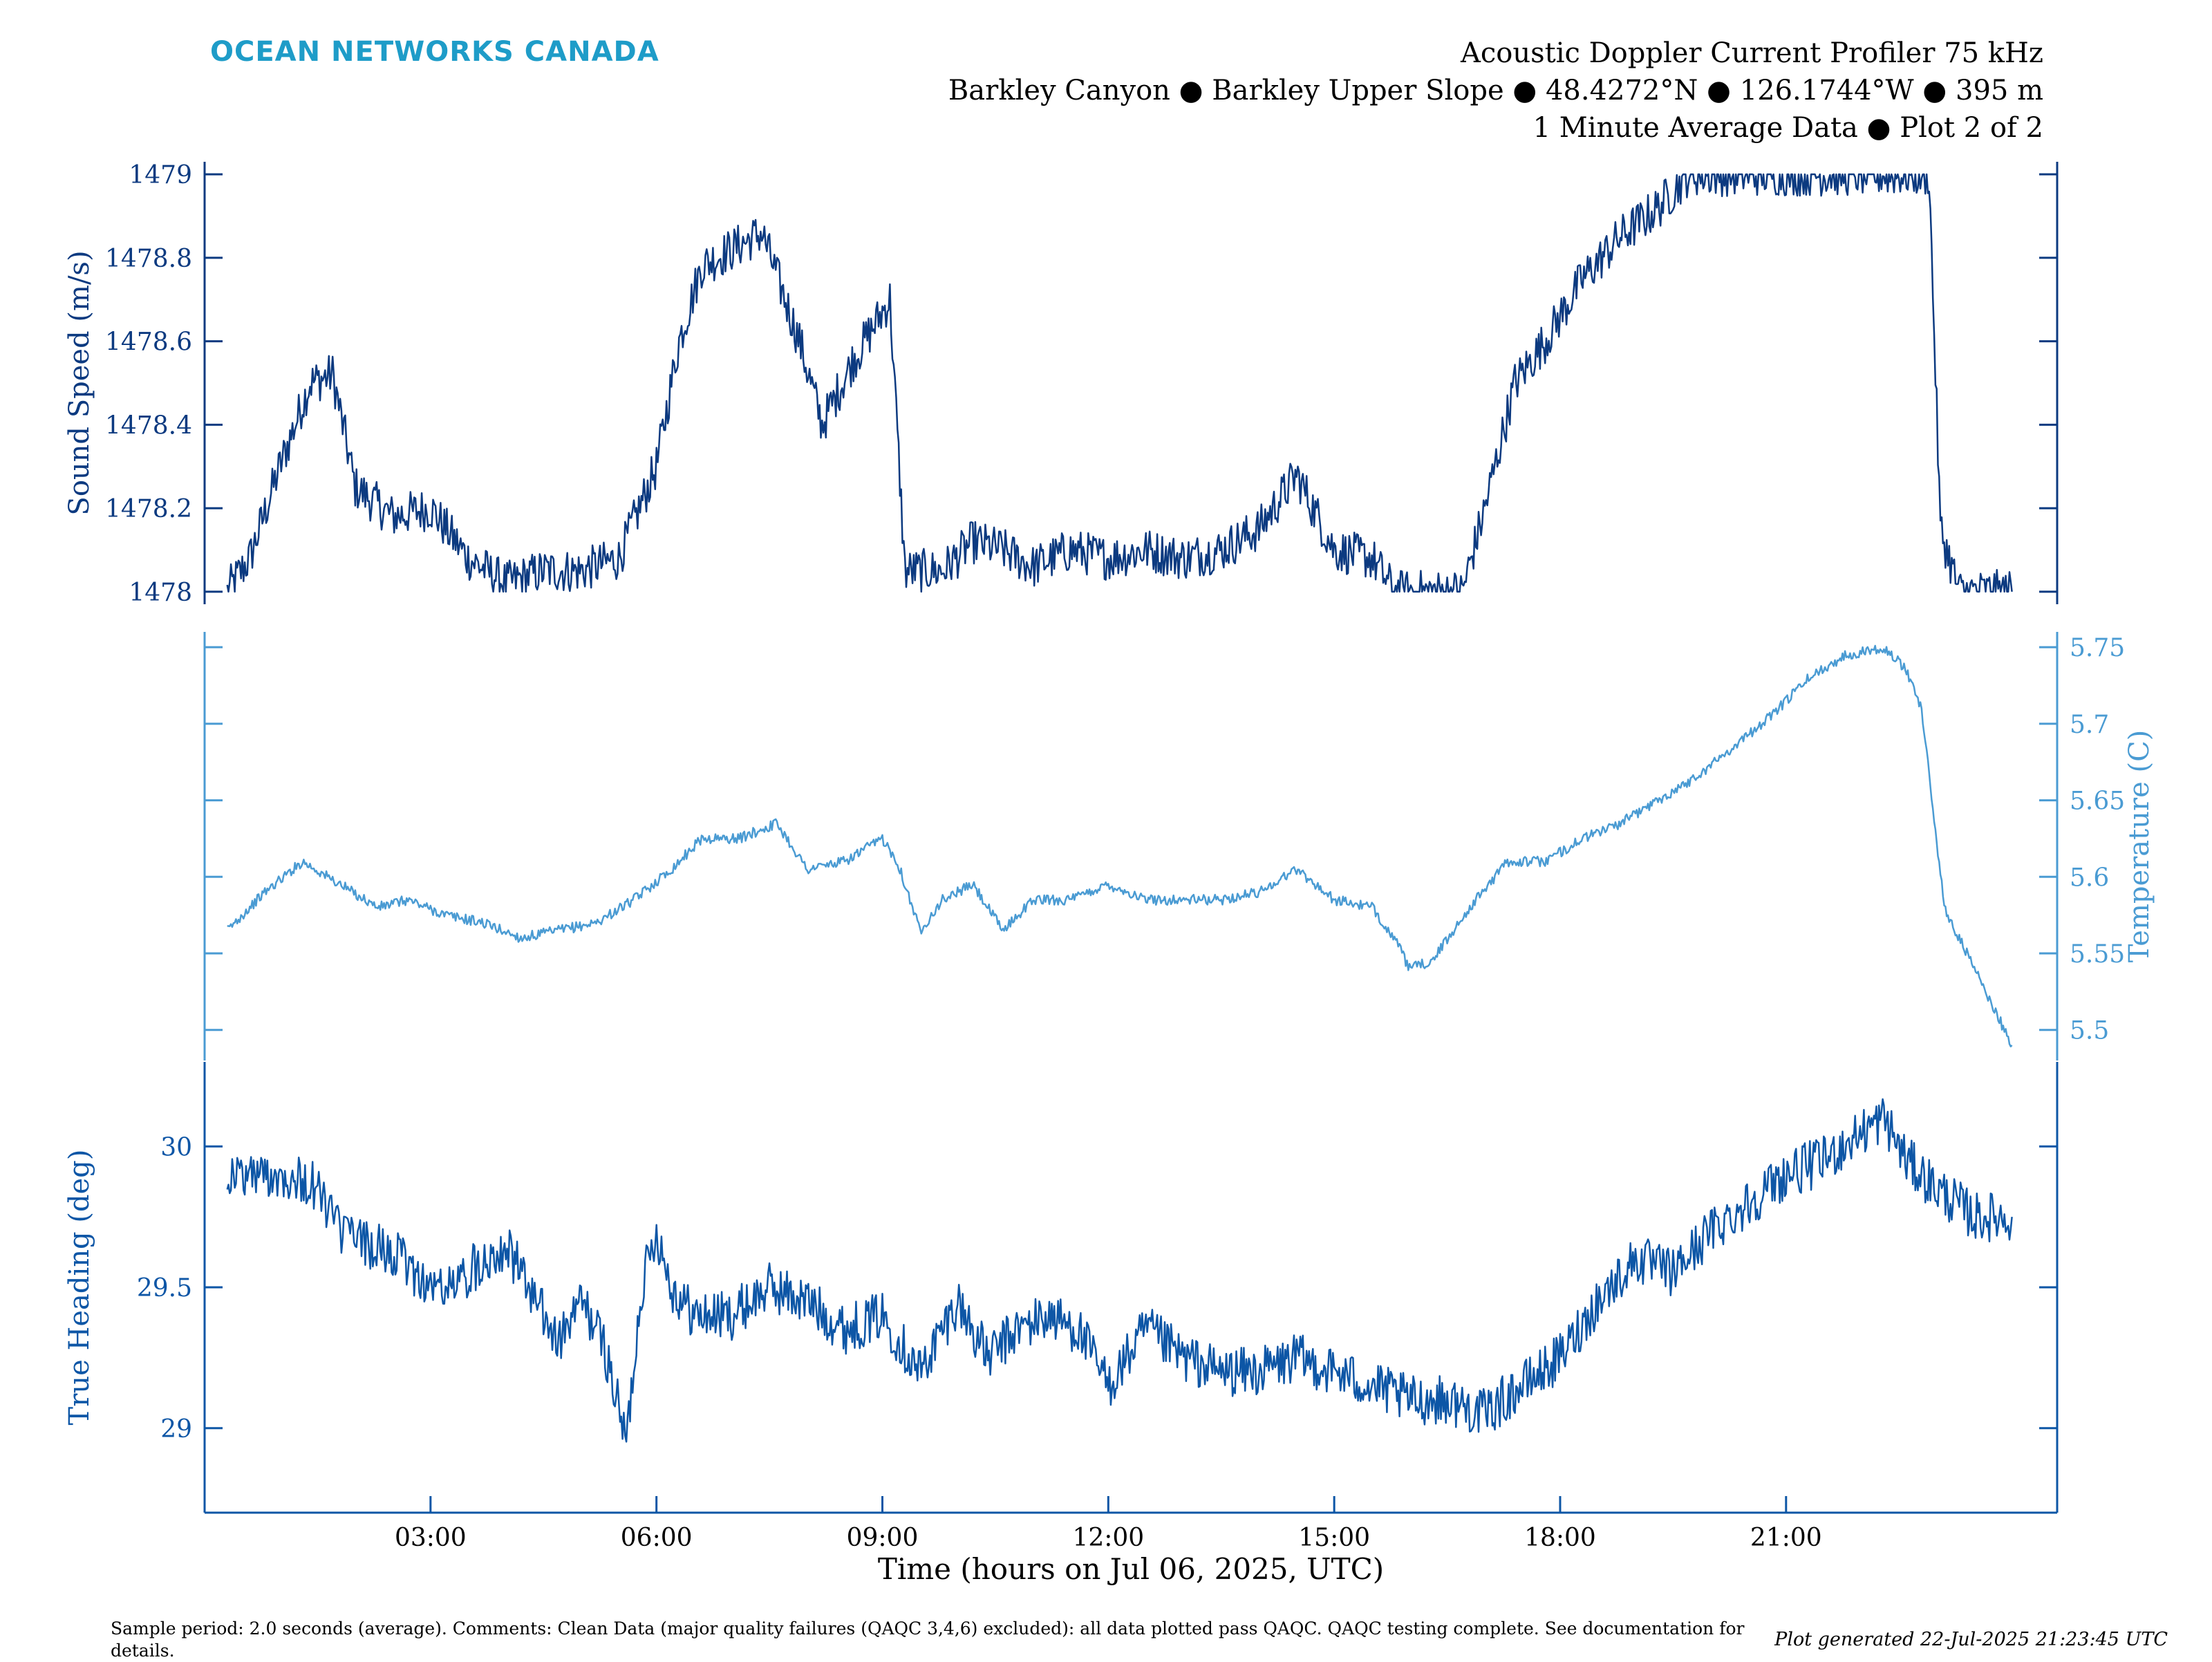 Image resolution: width=2212 pixels, height=1662 pixels. Describe the element at coordinates (1788, 128) in the screenshot. I see `chart-title-line-3: 1 Minute Average Data ● Plot 2 of 2` at that location.